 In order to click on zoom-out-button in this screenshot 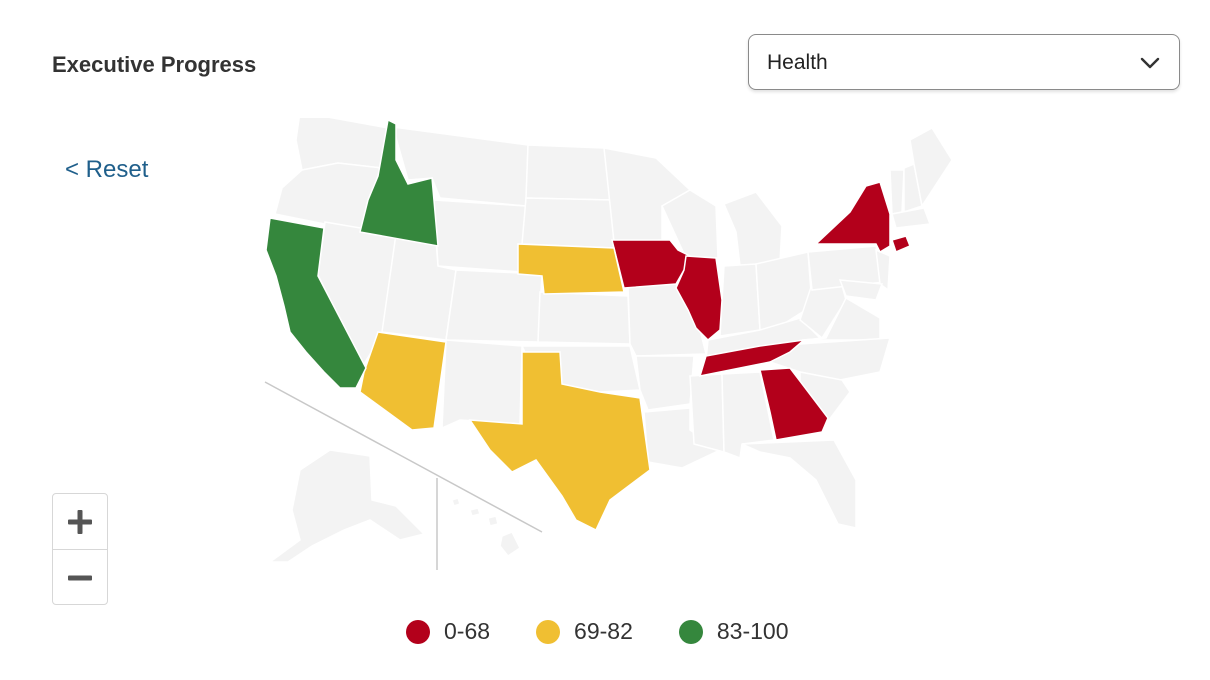, I will do `click(80, 577)`.